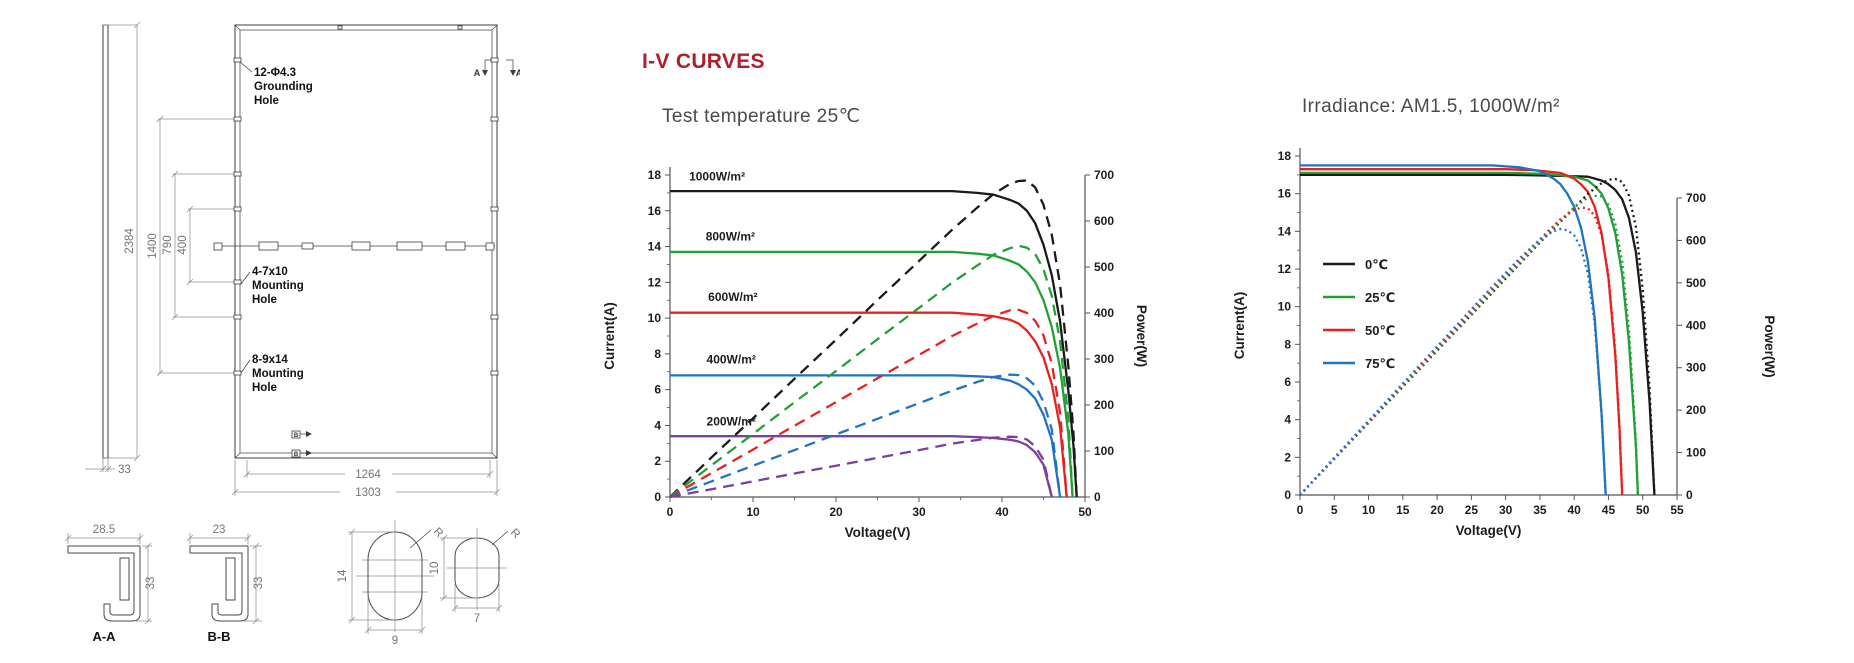 The width and height of the screenshot is (1854, 663). I want to click on svg-text: 1000W/m², so click(717, 176).